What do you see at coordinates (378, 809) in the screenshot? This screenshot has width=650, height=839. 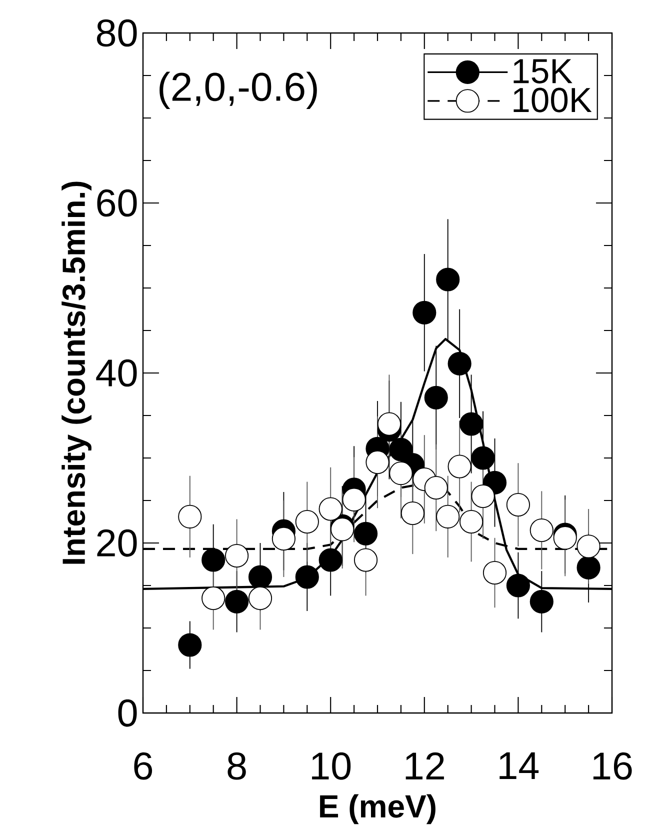 I see `x-axis-title: E (meV)` at bounding box center [378, 809].